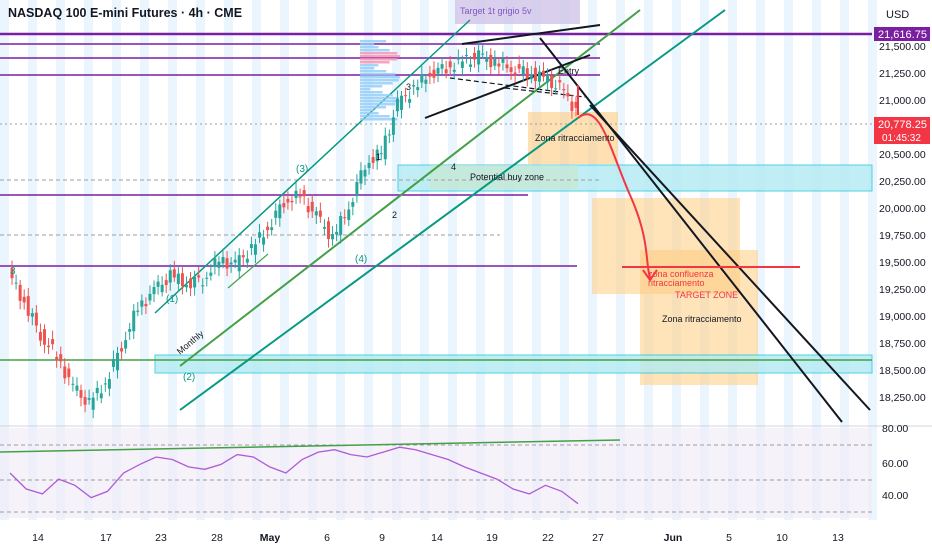 The image size is (932, 550). What do you see at coordinates (453, 167) in the screenshot?
I see `subwave-4: 4` at bounding box center [453, 167].